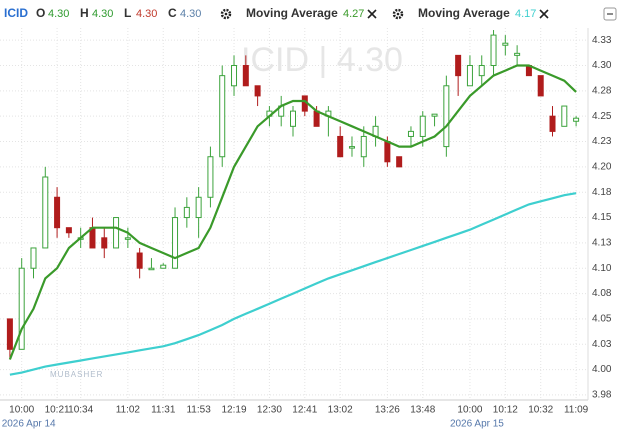  I want to click on legend-value: 4.27, so click(353, 14).